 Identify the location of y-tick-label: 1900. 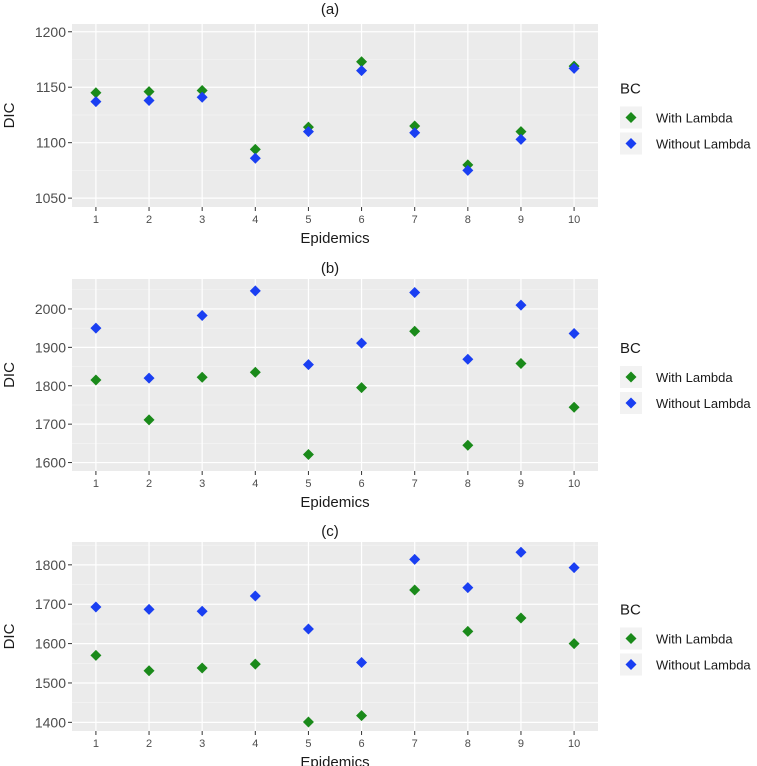
(50, 347).